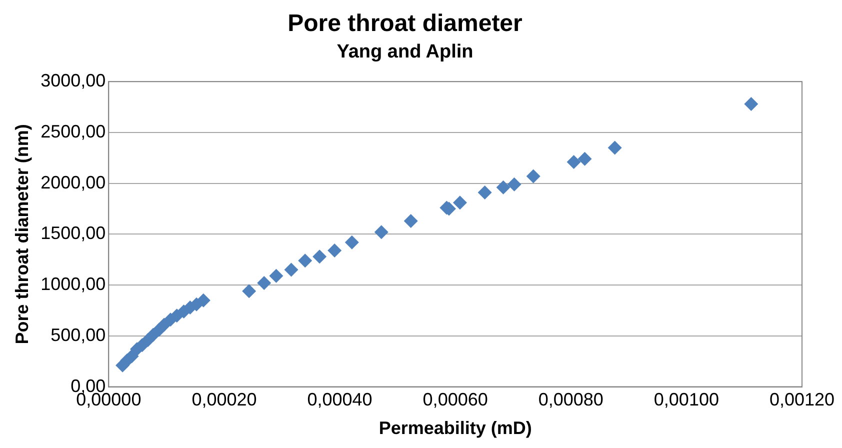 This screenshot has width=842, height=448. What do you see at coordinates (73, 284) in the screenshot?
I see `y-tick-label: 1000,00` at bounding box center [73, 284].